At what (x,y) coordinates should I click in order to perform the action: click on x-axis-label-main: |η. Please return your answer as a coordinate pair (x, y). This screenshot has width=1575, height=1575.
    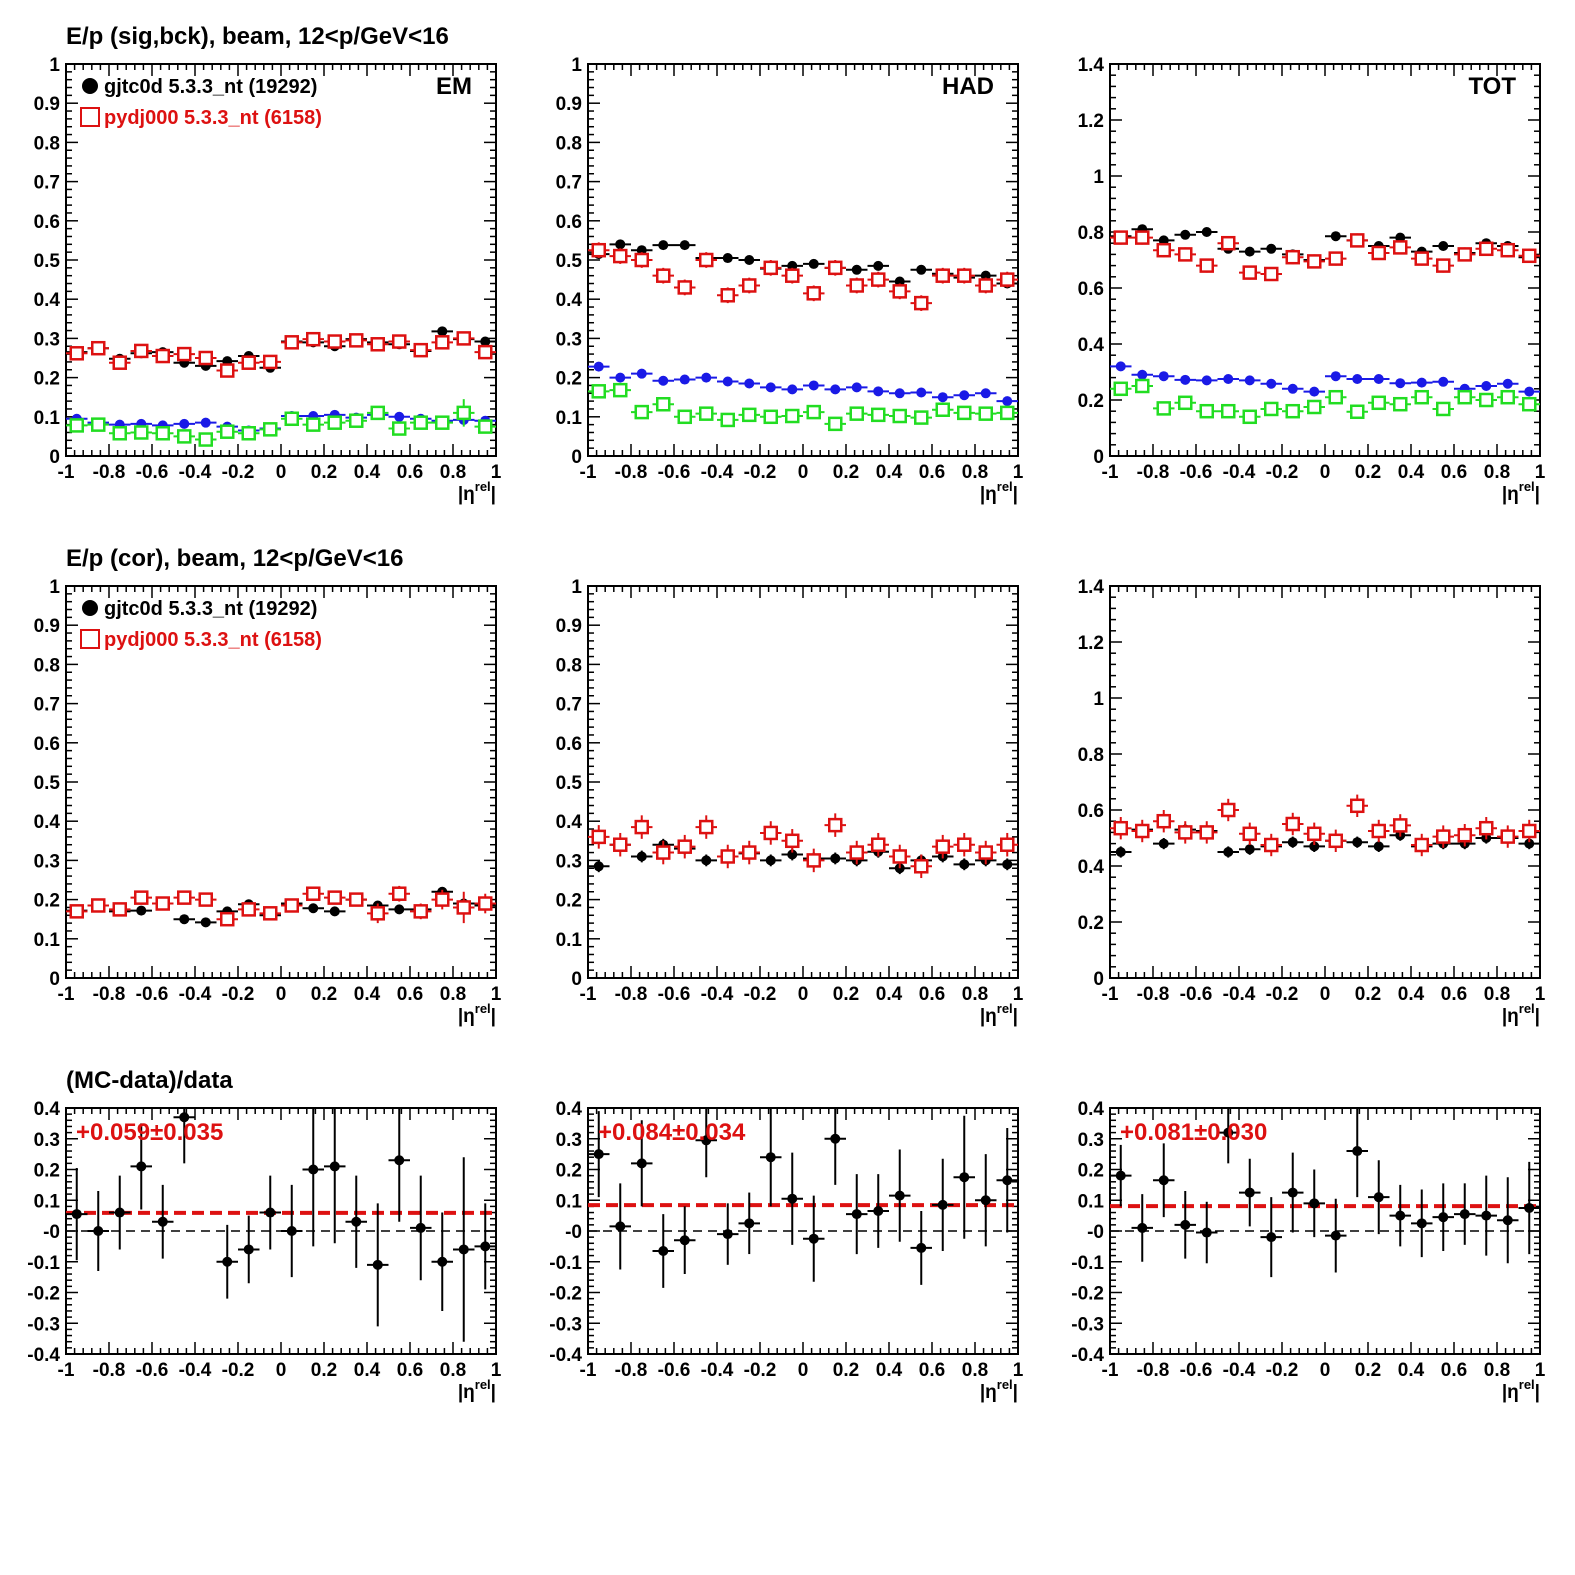
    Looking at the image, I should click on (1510, 1392).